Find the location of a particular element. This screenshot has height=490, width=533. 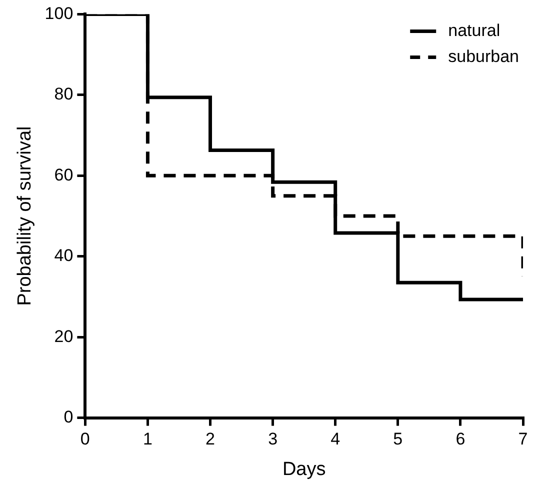

x-tick-label: 5 is located at coordinates (398, 439).